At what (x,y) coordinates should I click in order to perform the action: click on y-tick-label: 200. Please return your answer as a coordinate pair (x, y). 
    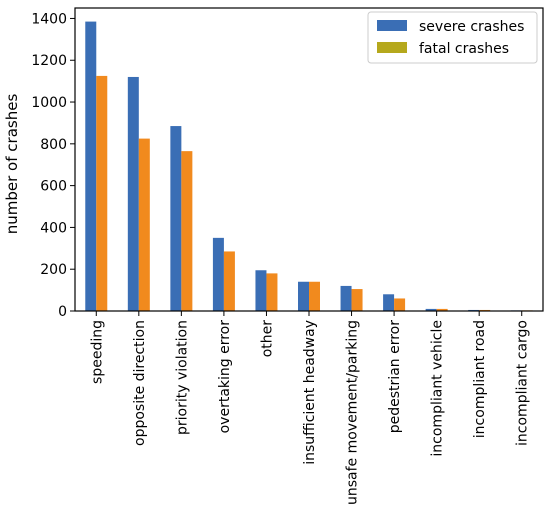
    Looking at the image, I should click on (53, 270).